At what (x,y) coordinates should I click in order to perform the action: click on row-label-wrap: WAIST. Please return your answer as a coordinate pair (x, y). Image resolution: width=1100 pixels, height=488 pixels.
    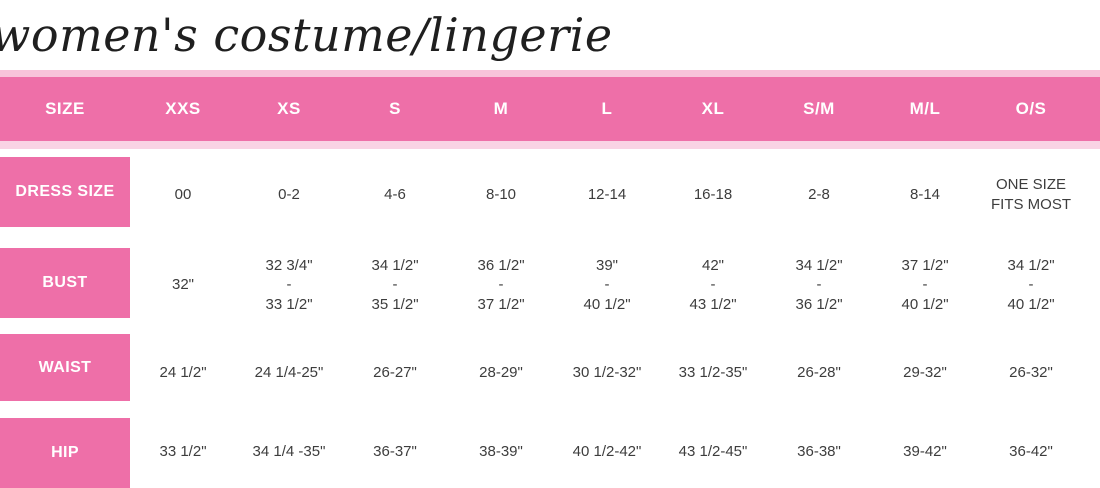
    Looking at the image, I should click on (65, 372).